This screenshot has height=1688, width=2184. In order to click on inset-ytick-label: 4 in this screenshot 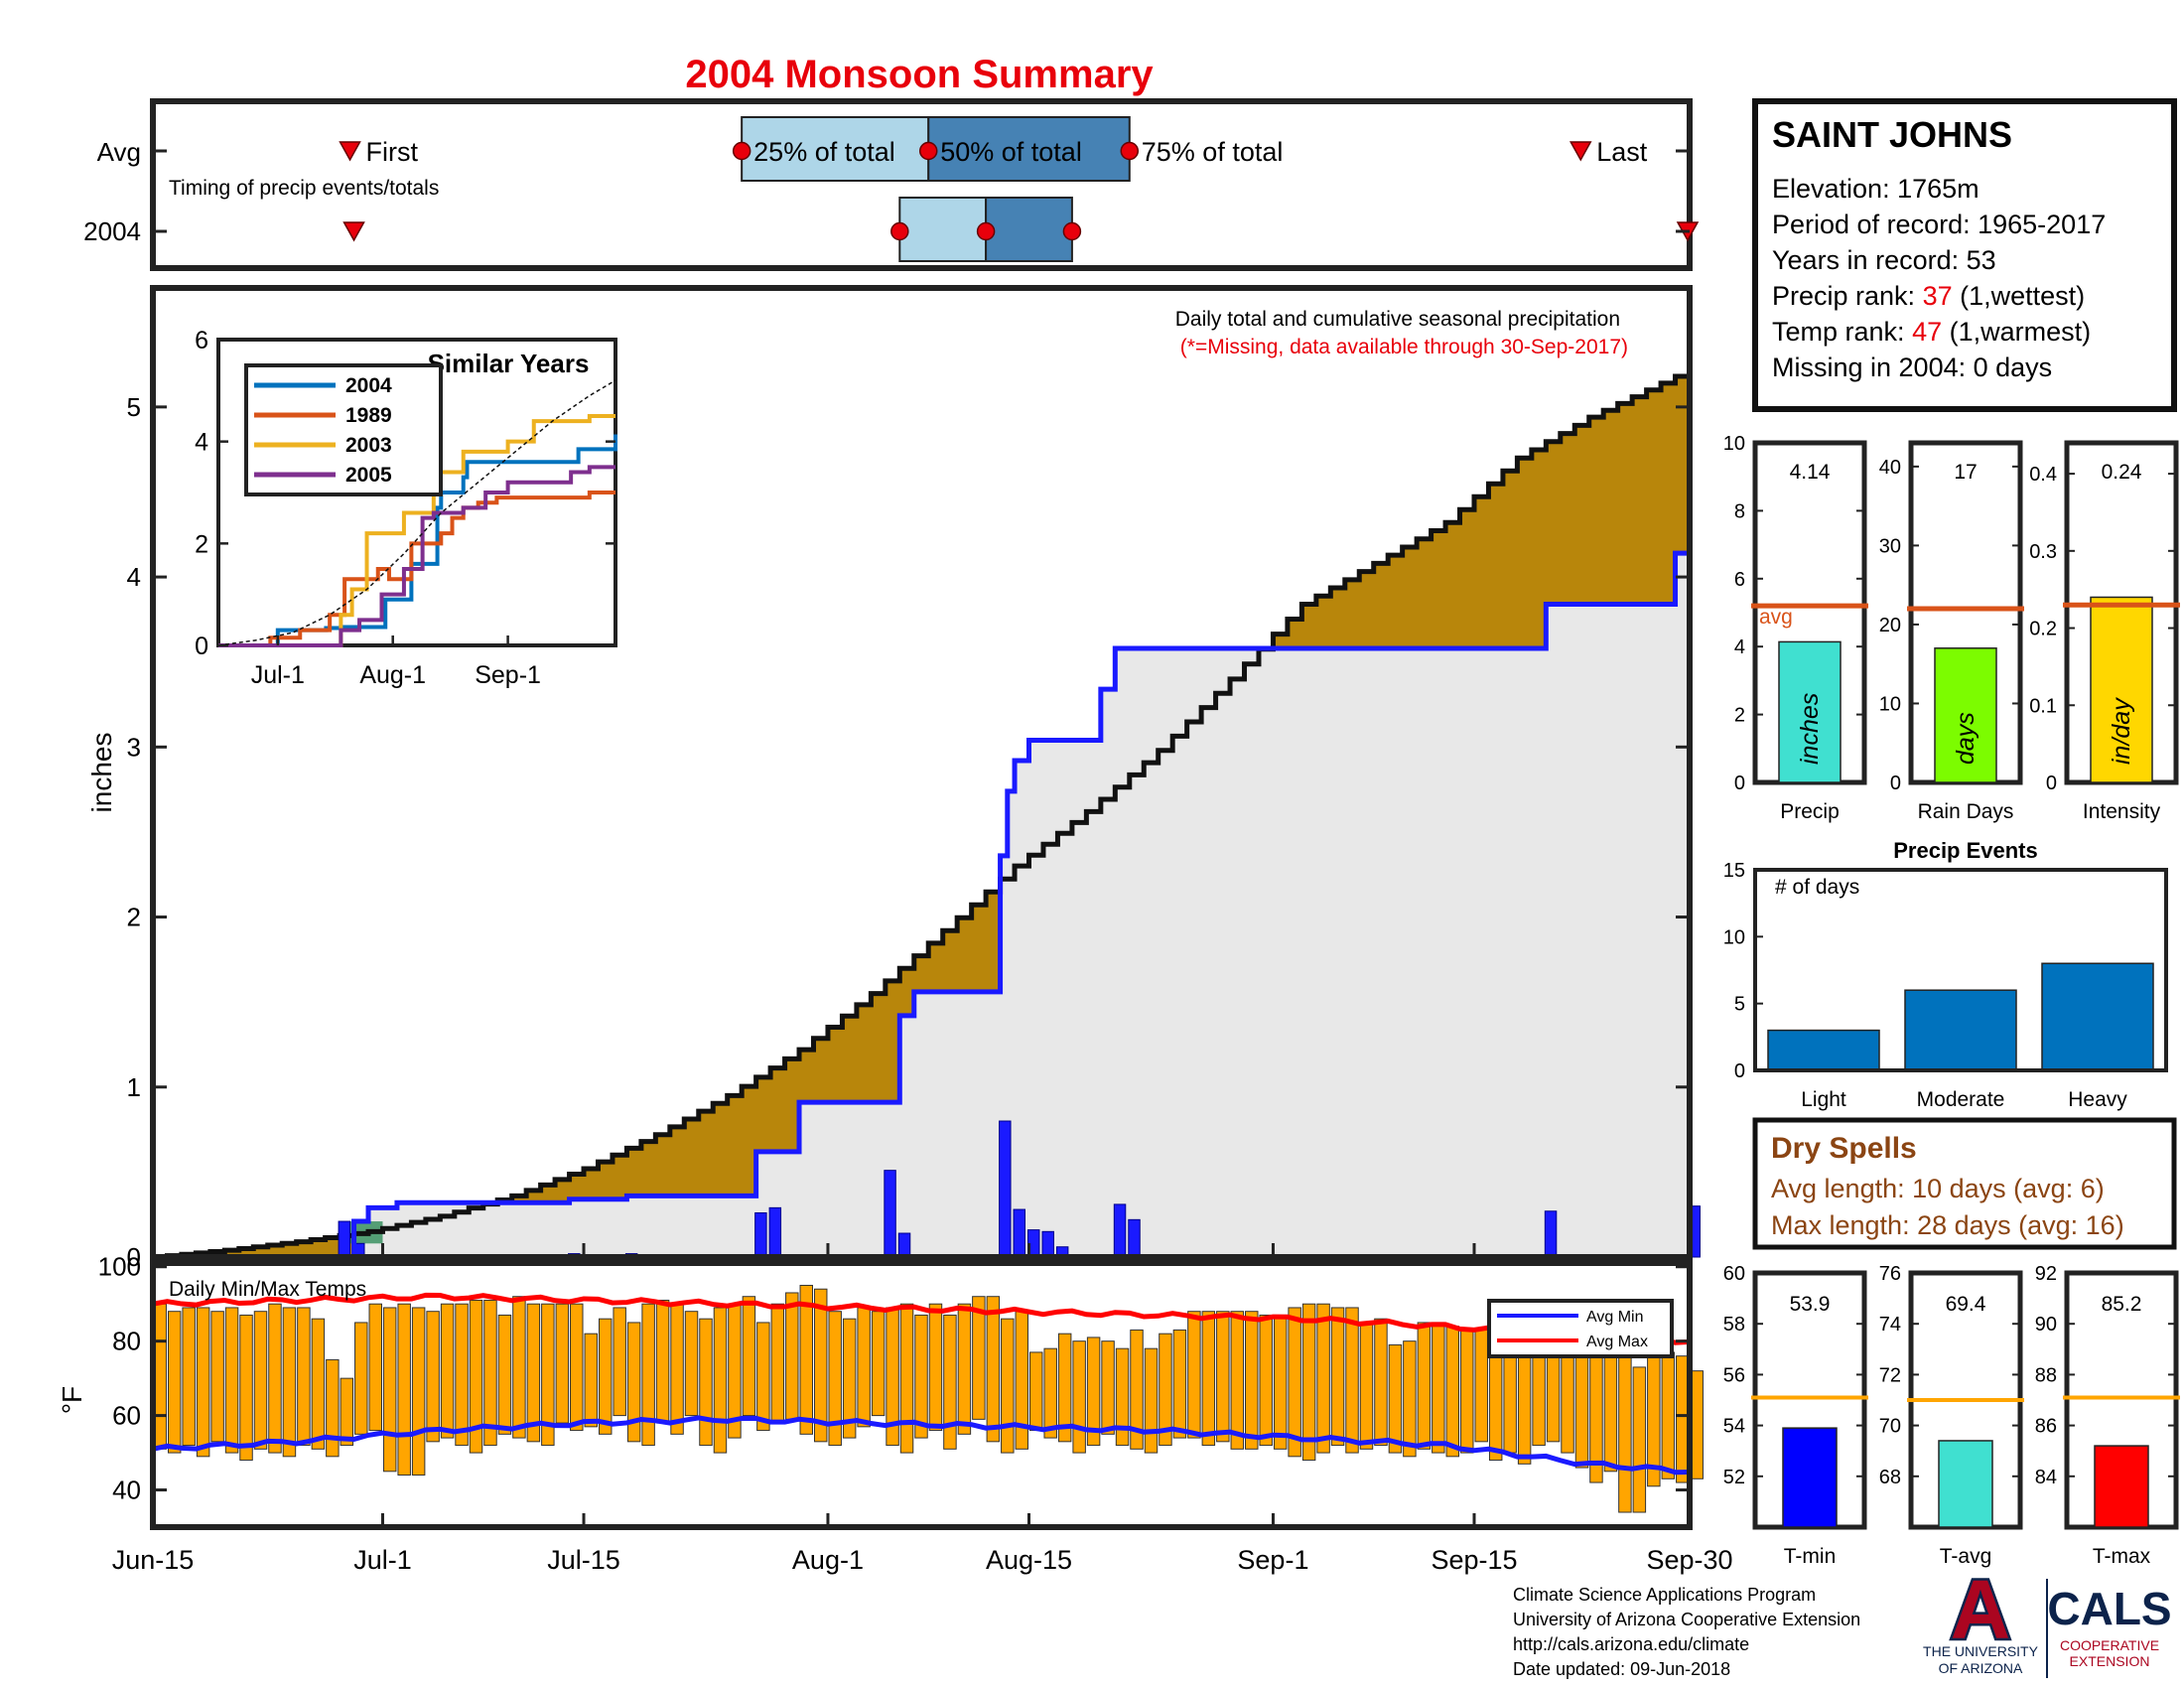, I will do `click(201, 443)`.